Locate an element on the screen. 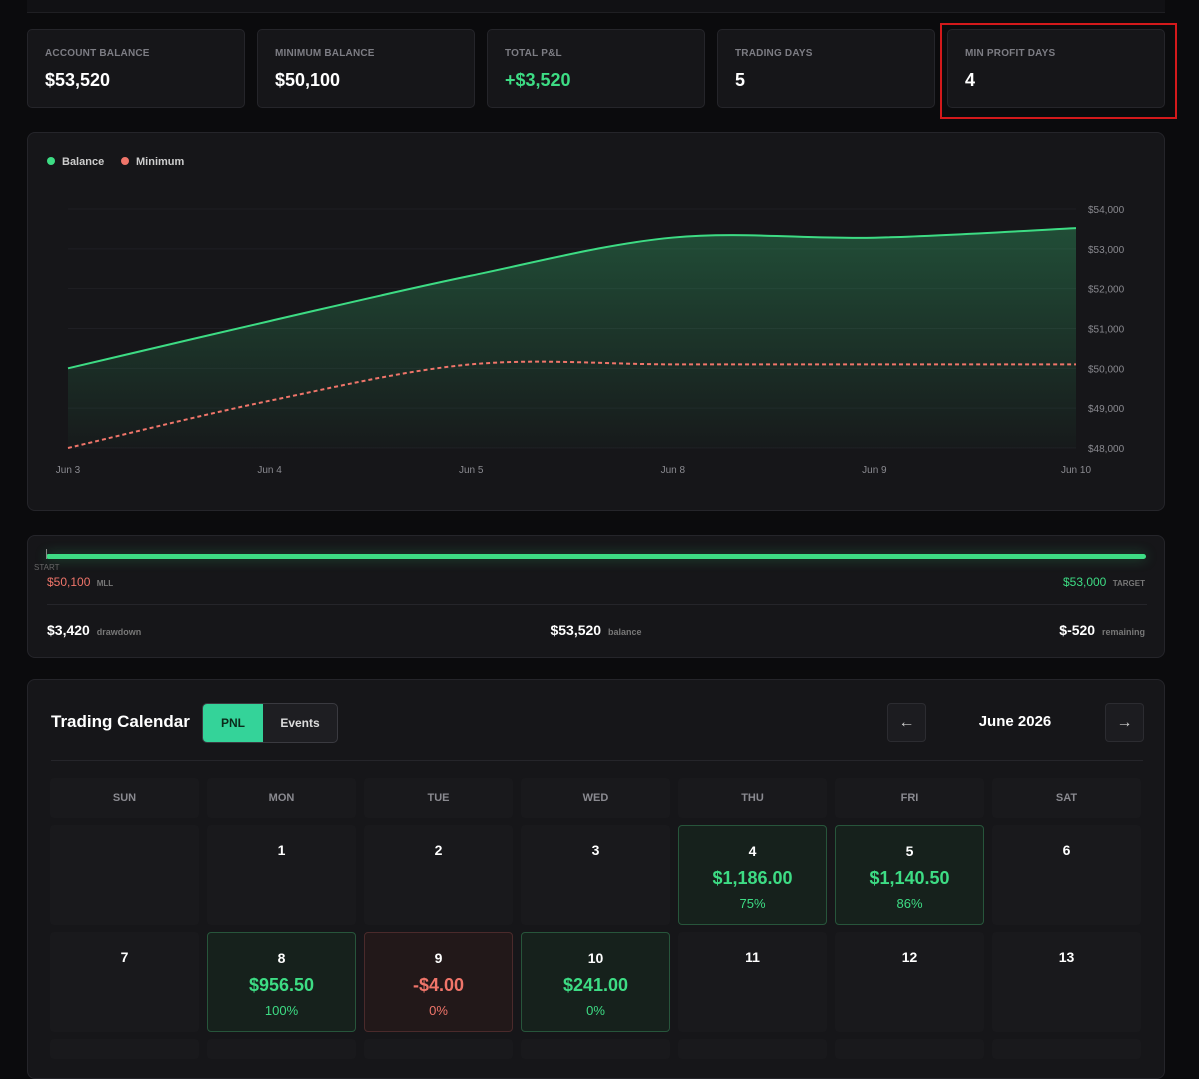 This screenshot has height=1079, width=1199. day-cell: 1 is located at coordinates (281, 875).